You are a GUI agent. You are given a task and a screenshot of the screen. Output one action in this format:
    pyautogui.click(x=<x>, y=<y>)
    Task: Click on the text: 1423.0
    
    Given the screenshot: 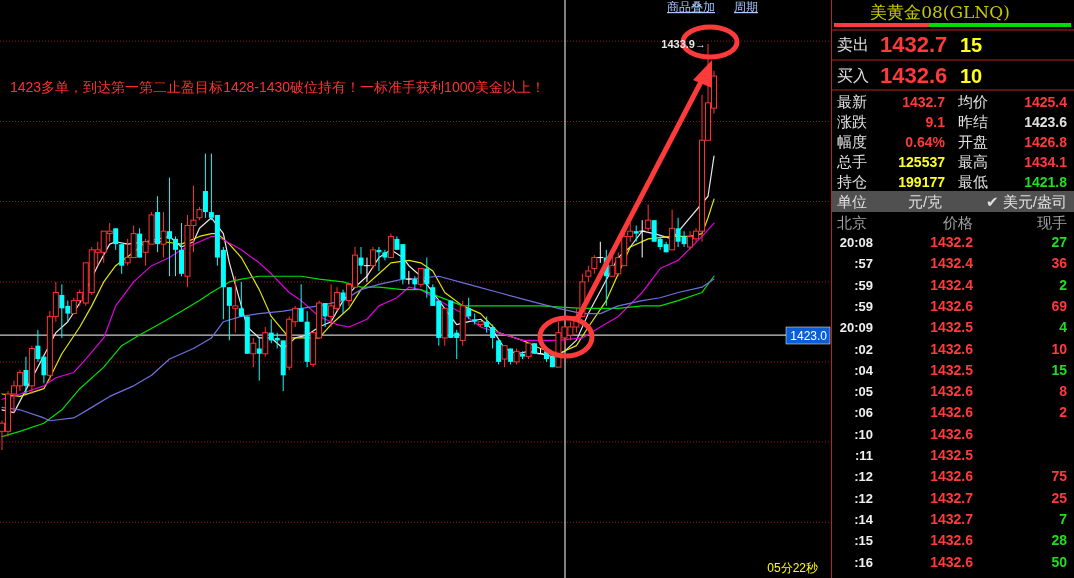 What is the action you would take?
    pyautogui.click(x=809, y=336)
    